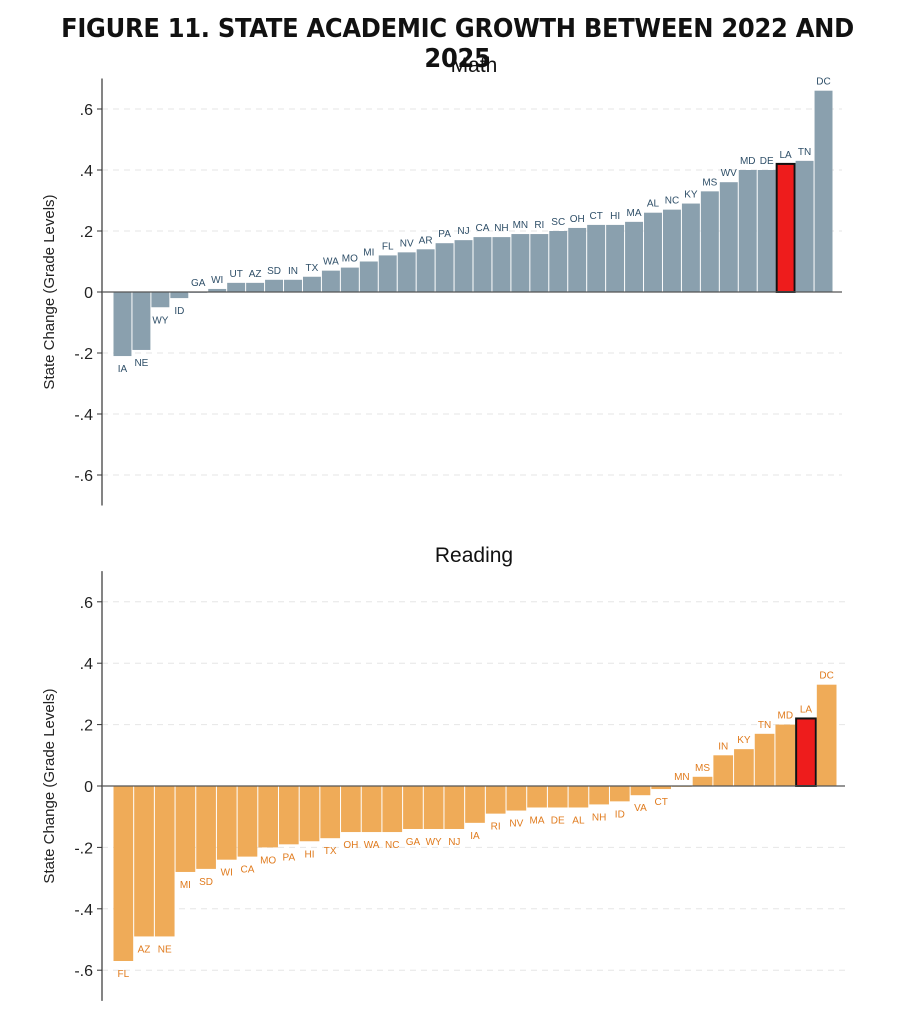 The width and height of the screenshot is (915, 1024). I want to click on math-bar-fl, so click(387, 273).